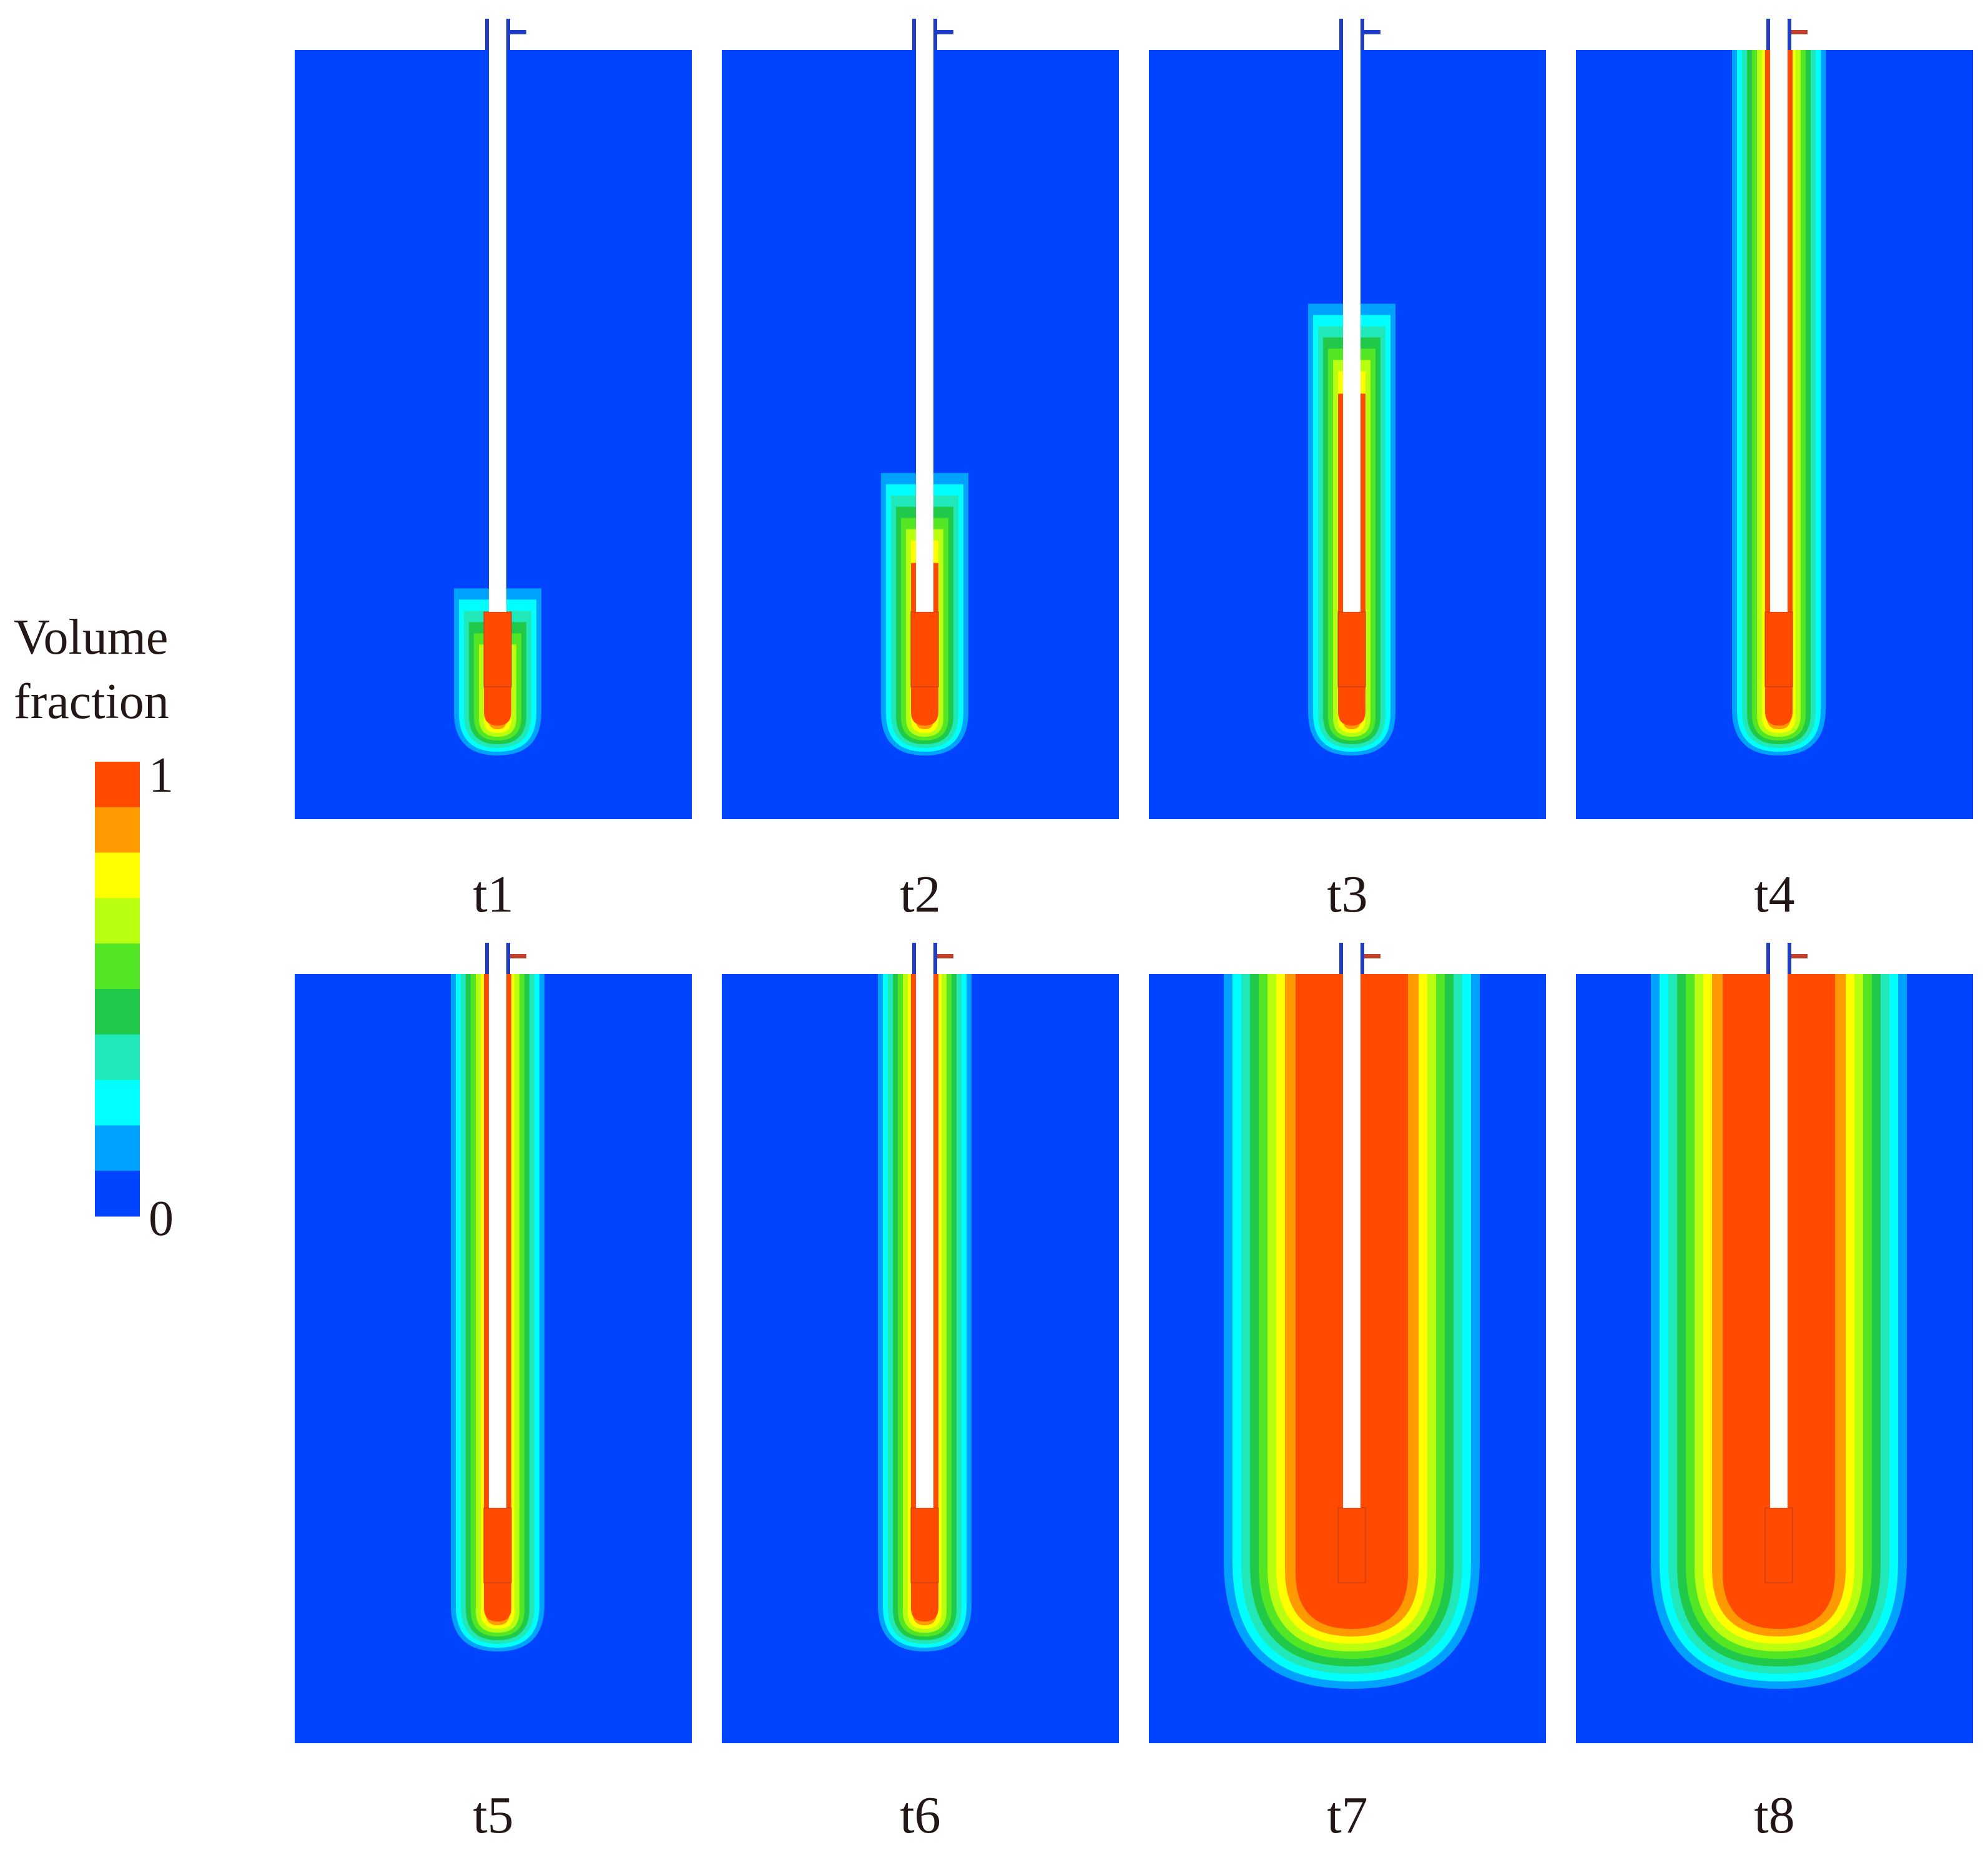 This screenshot has height=1850, width=1988. Describe the element at coordinates (920, 894) in the screenshot. I see `panel-label: t2` at that location.